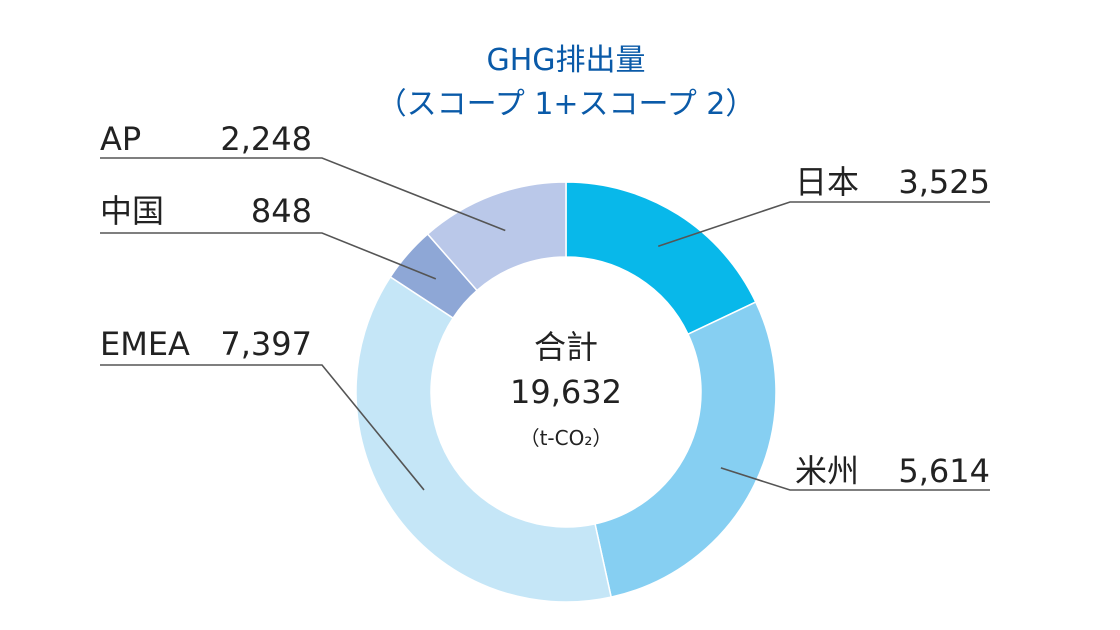  What do you see at coordinates (685, 449) in the screenshot?
I see `slice-americas` at bounding box center [685, 449].